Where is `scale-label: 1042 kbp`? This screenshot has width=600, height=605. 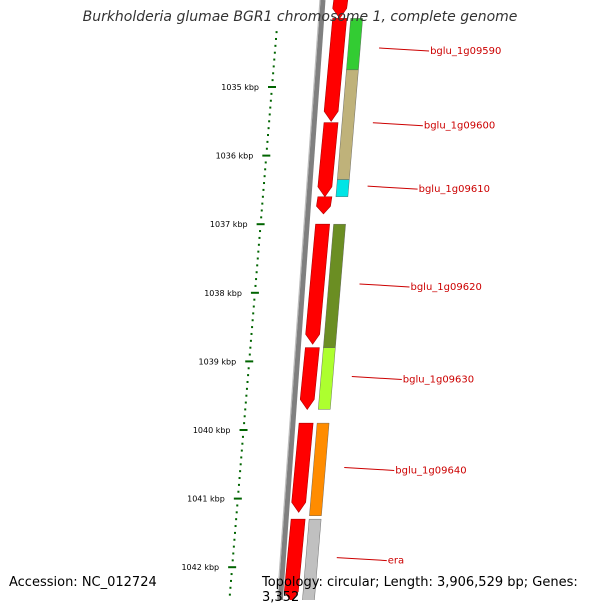 scale-label: 1042 kbp is located at coordinates (200, 567).